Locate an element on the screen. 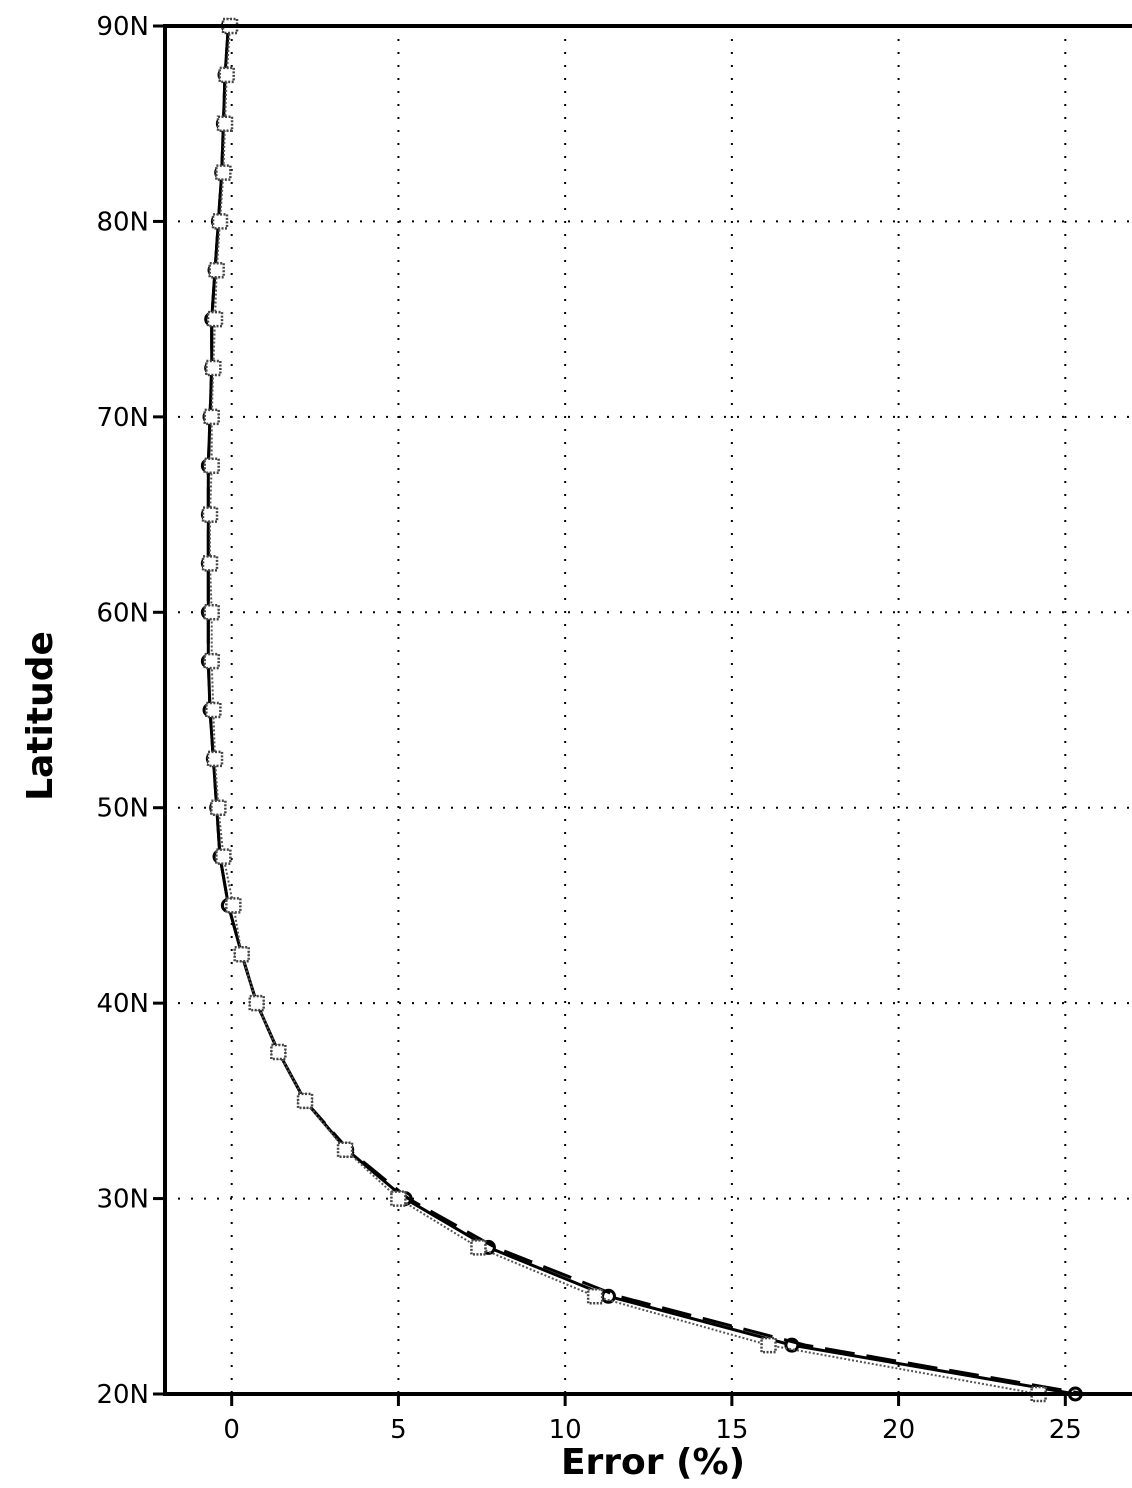 The image size is (1132, 1488). y-tick-label: 50N is located at coordinates (122, 809).